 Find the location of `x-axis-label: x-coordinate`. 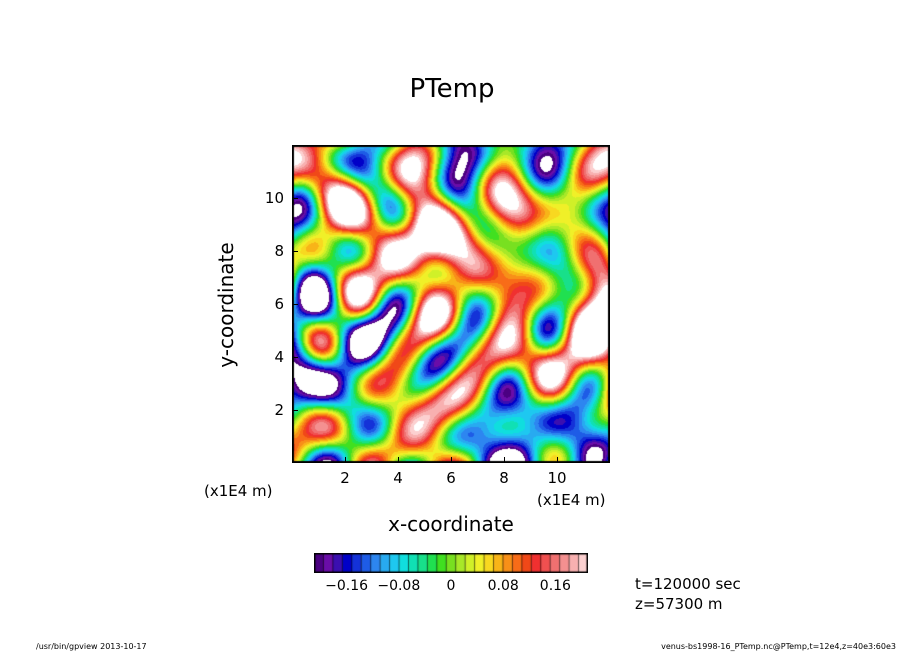

x-axis-label: x-coordinate is located at coordinates (451, 524).